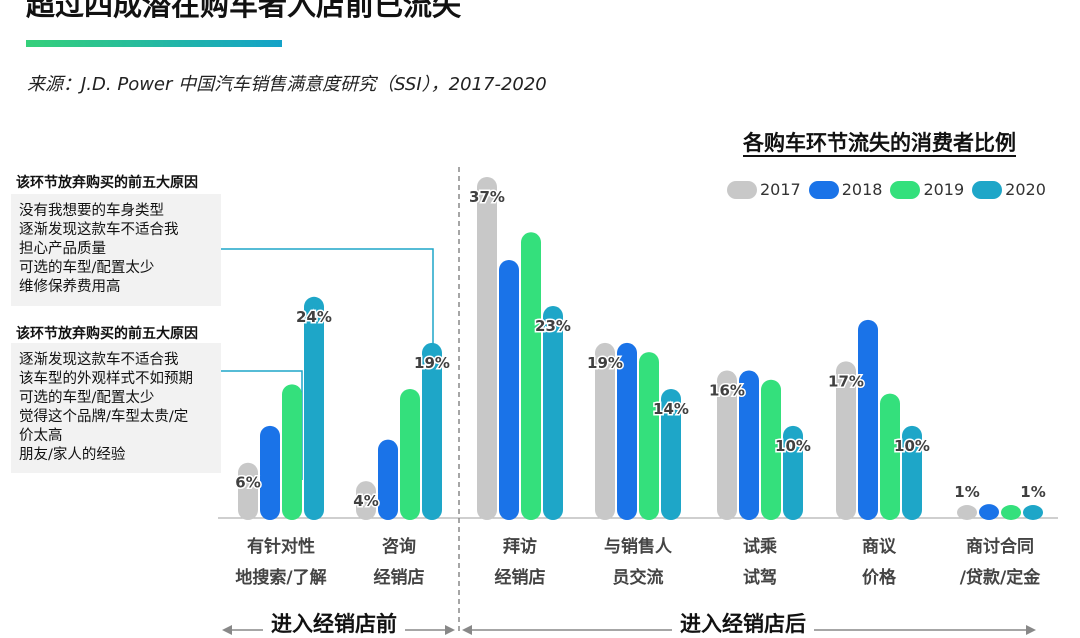 The image size is (1080, 638). What do you see at coordinates (281, 546) in the screenshot?
I see `x-tick-label: 有针对性` at bounding box center [281, 546].